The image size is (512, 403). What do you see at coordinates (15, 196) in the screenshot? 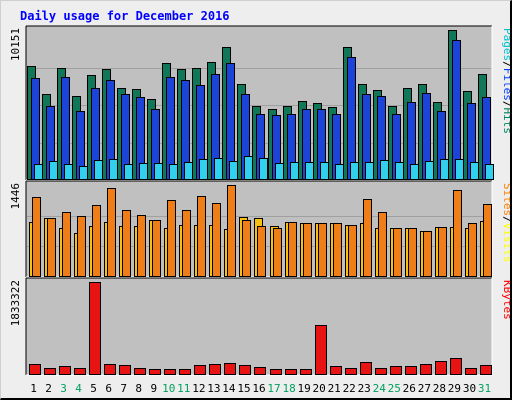
I see `panel-sites-visits-max-label: 1446` at bounding box center [15, 196].